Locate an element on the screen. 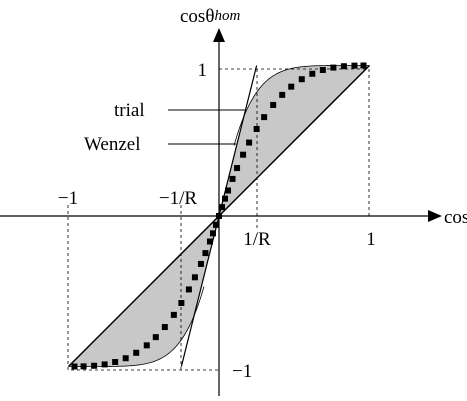  trial-label: trial is located at coordinates (129, 110).